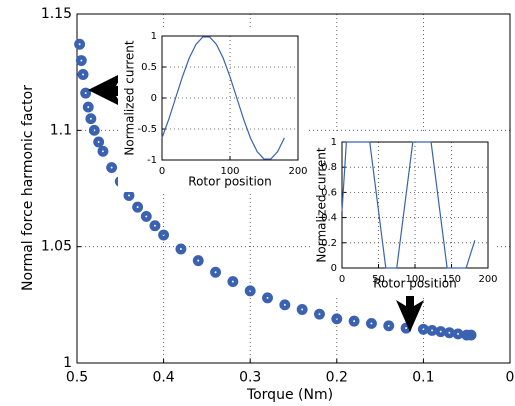  What do you see at coordinates (378, 279) in the screenshot?
I see `x-tick-label: 50` at bounding box center [378, 279].